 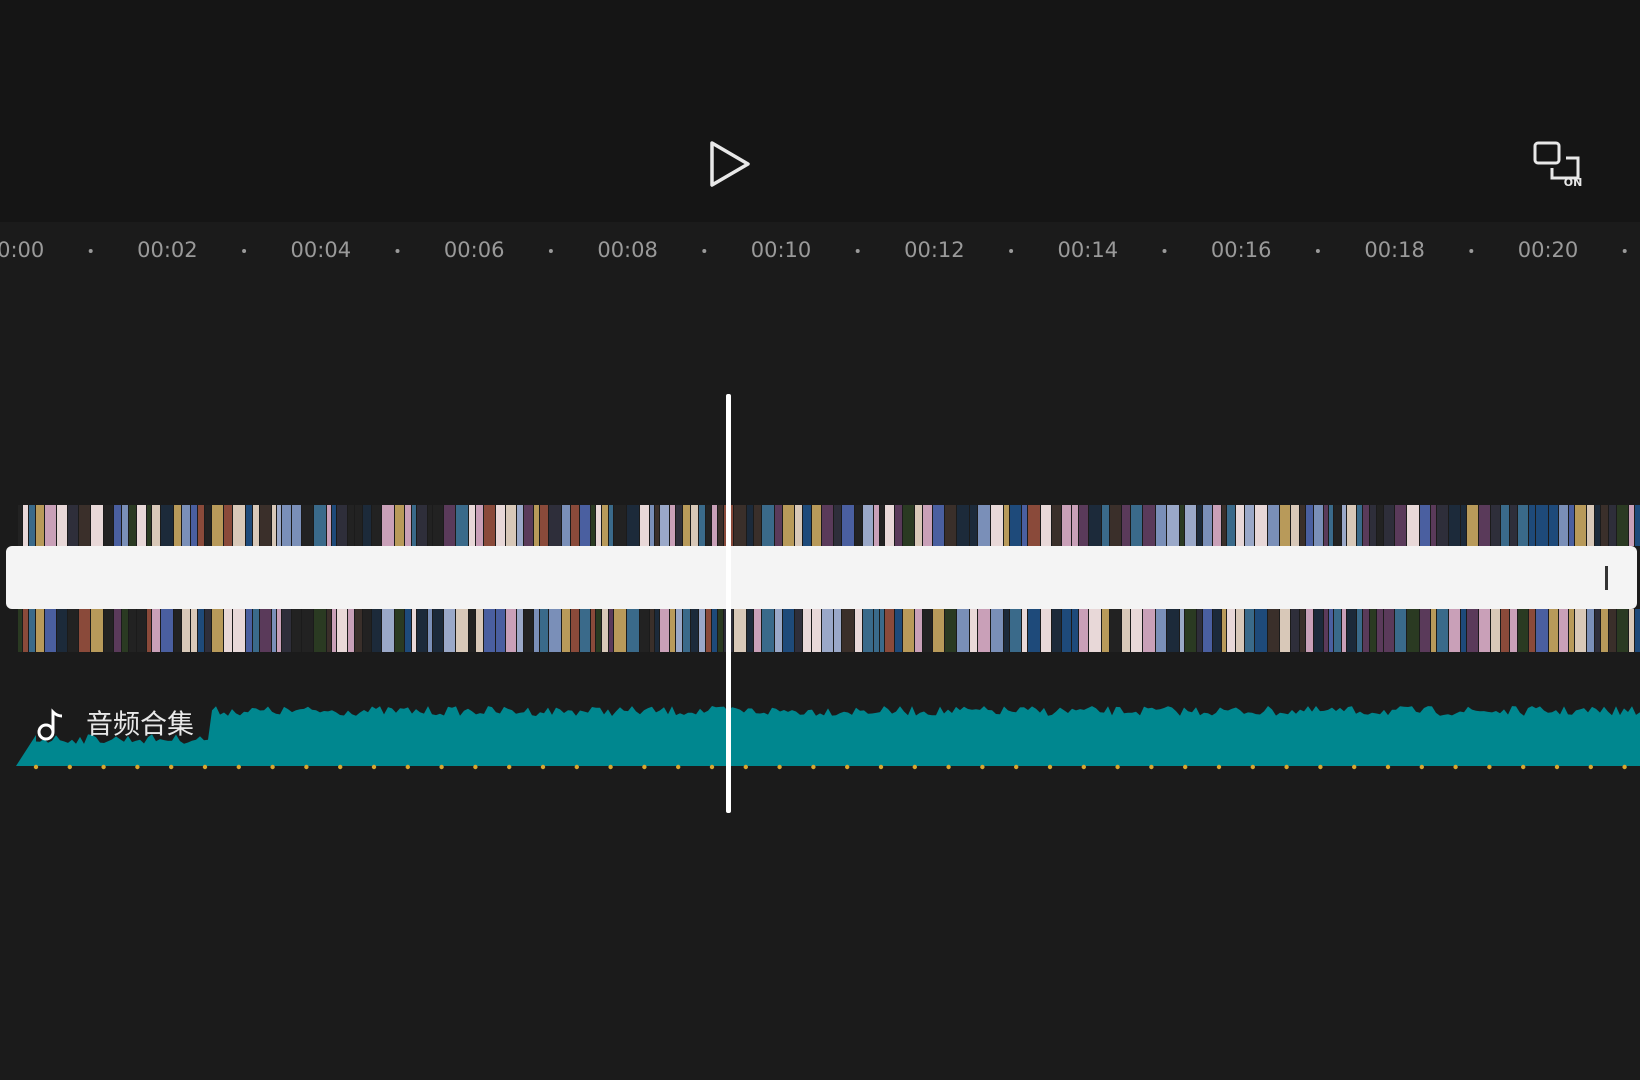 I want to click on play-button, so click(x=730, y=164).